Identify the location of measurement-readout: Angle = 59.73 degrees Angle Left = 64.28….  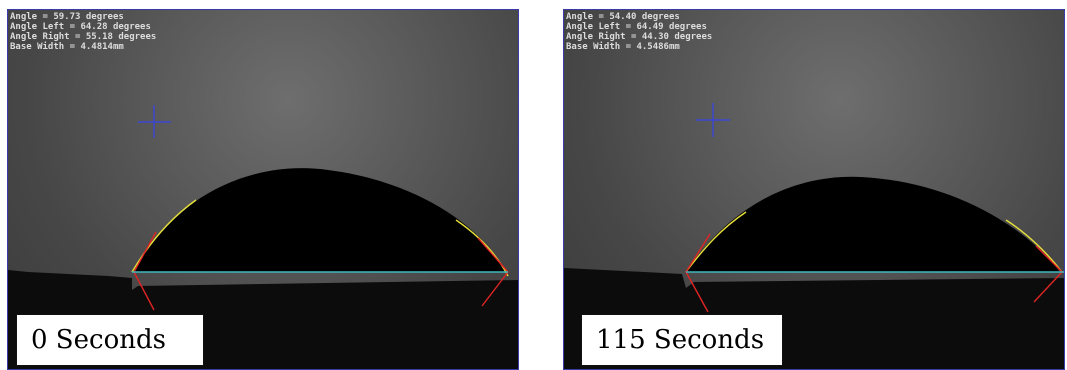
(83, 32).